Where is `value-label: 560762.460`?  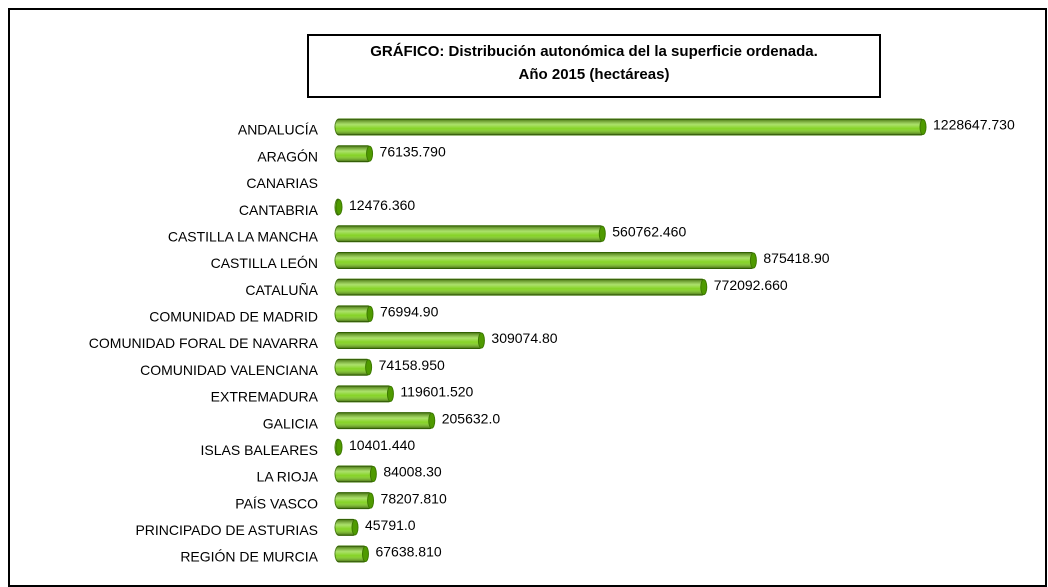 value-label: 560762.460 is located at coordinates (649, 231).